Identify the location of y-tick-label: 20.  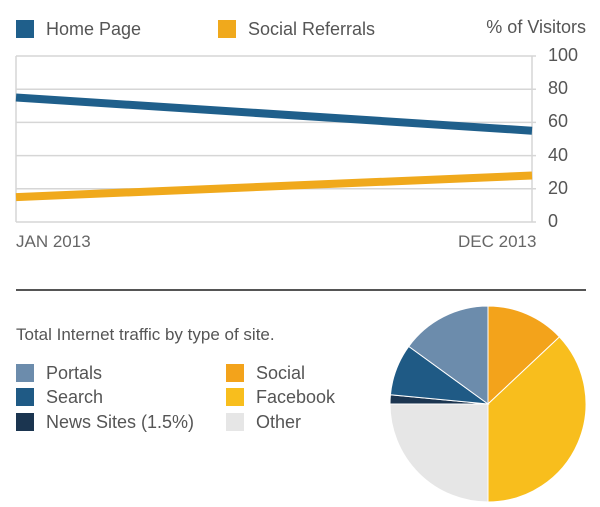
(558, 187).